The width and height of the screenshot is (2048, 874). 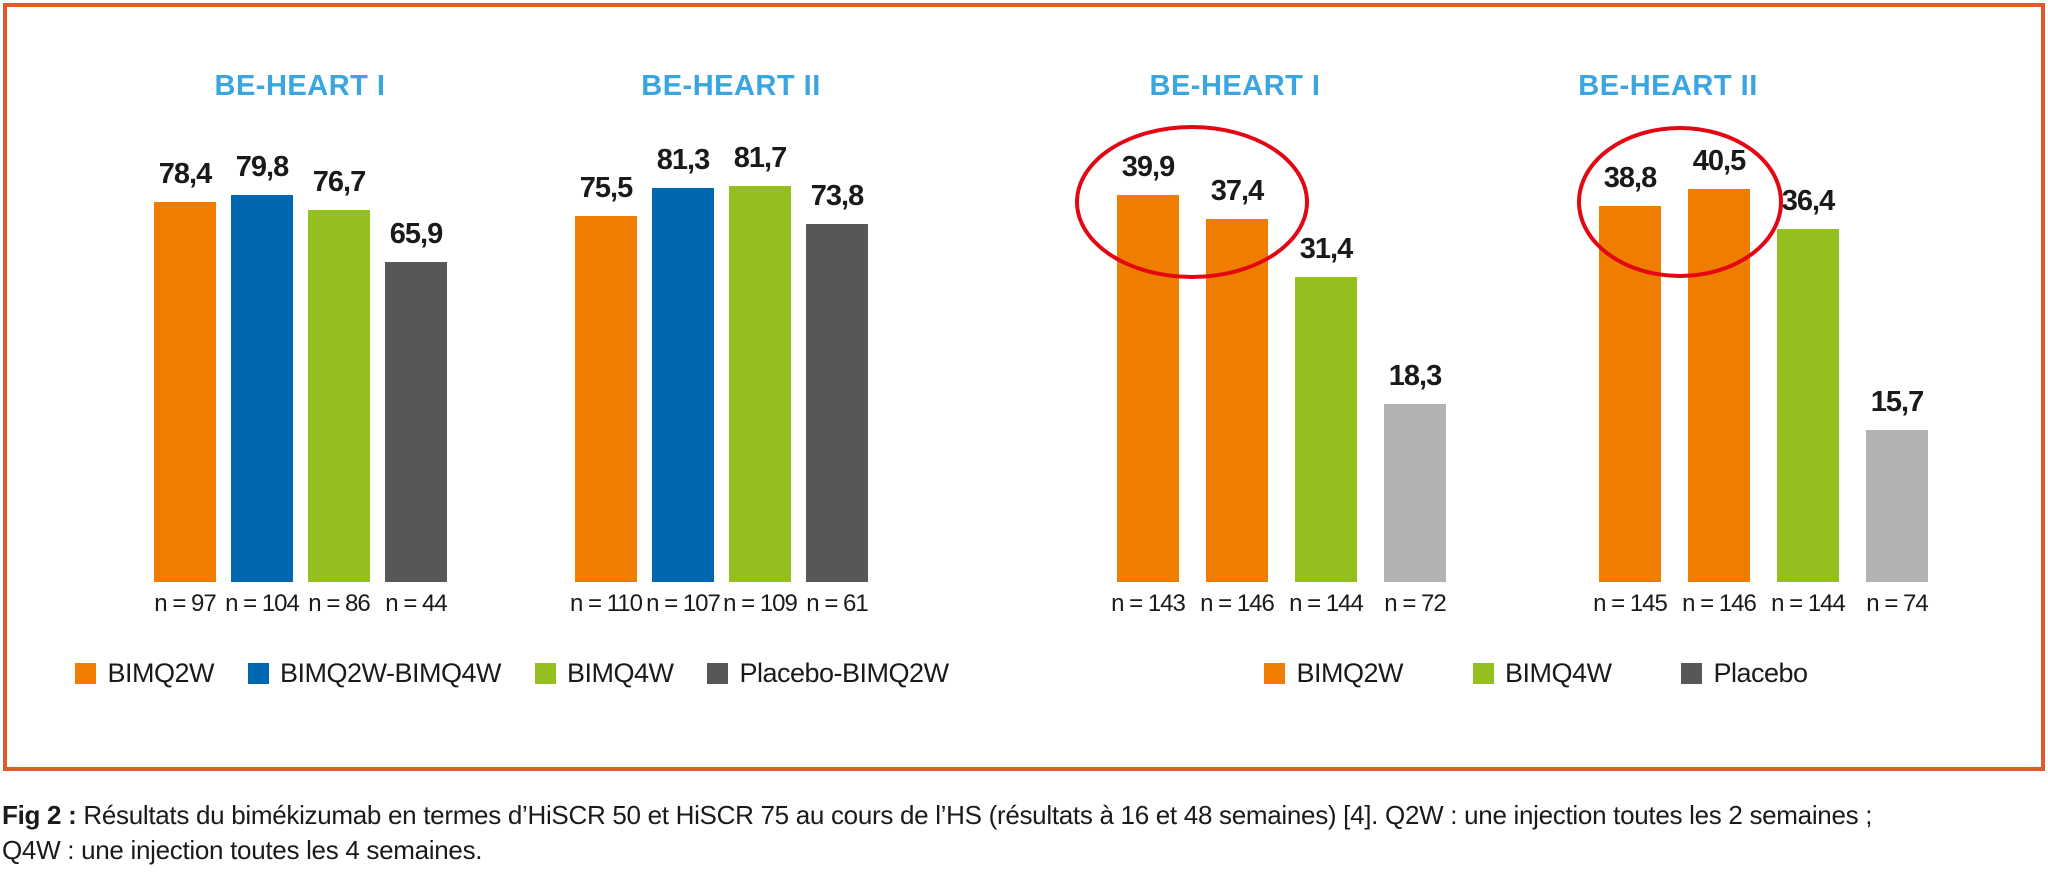 What do you see at coordinates (1668, 86) in the screenshot?
I see `chart-title-hiscr75-be-heart-2: BE-HEART II` at bounding box center [1668, 86].